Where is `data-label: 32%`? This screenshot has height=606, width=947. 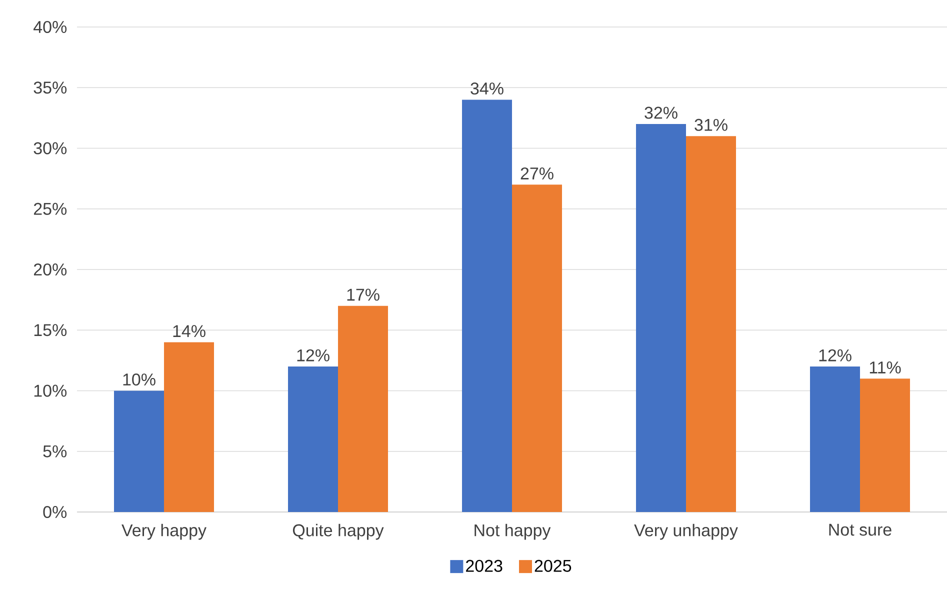
data-label: 32% is located at coordinates (661, 112).